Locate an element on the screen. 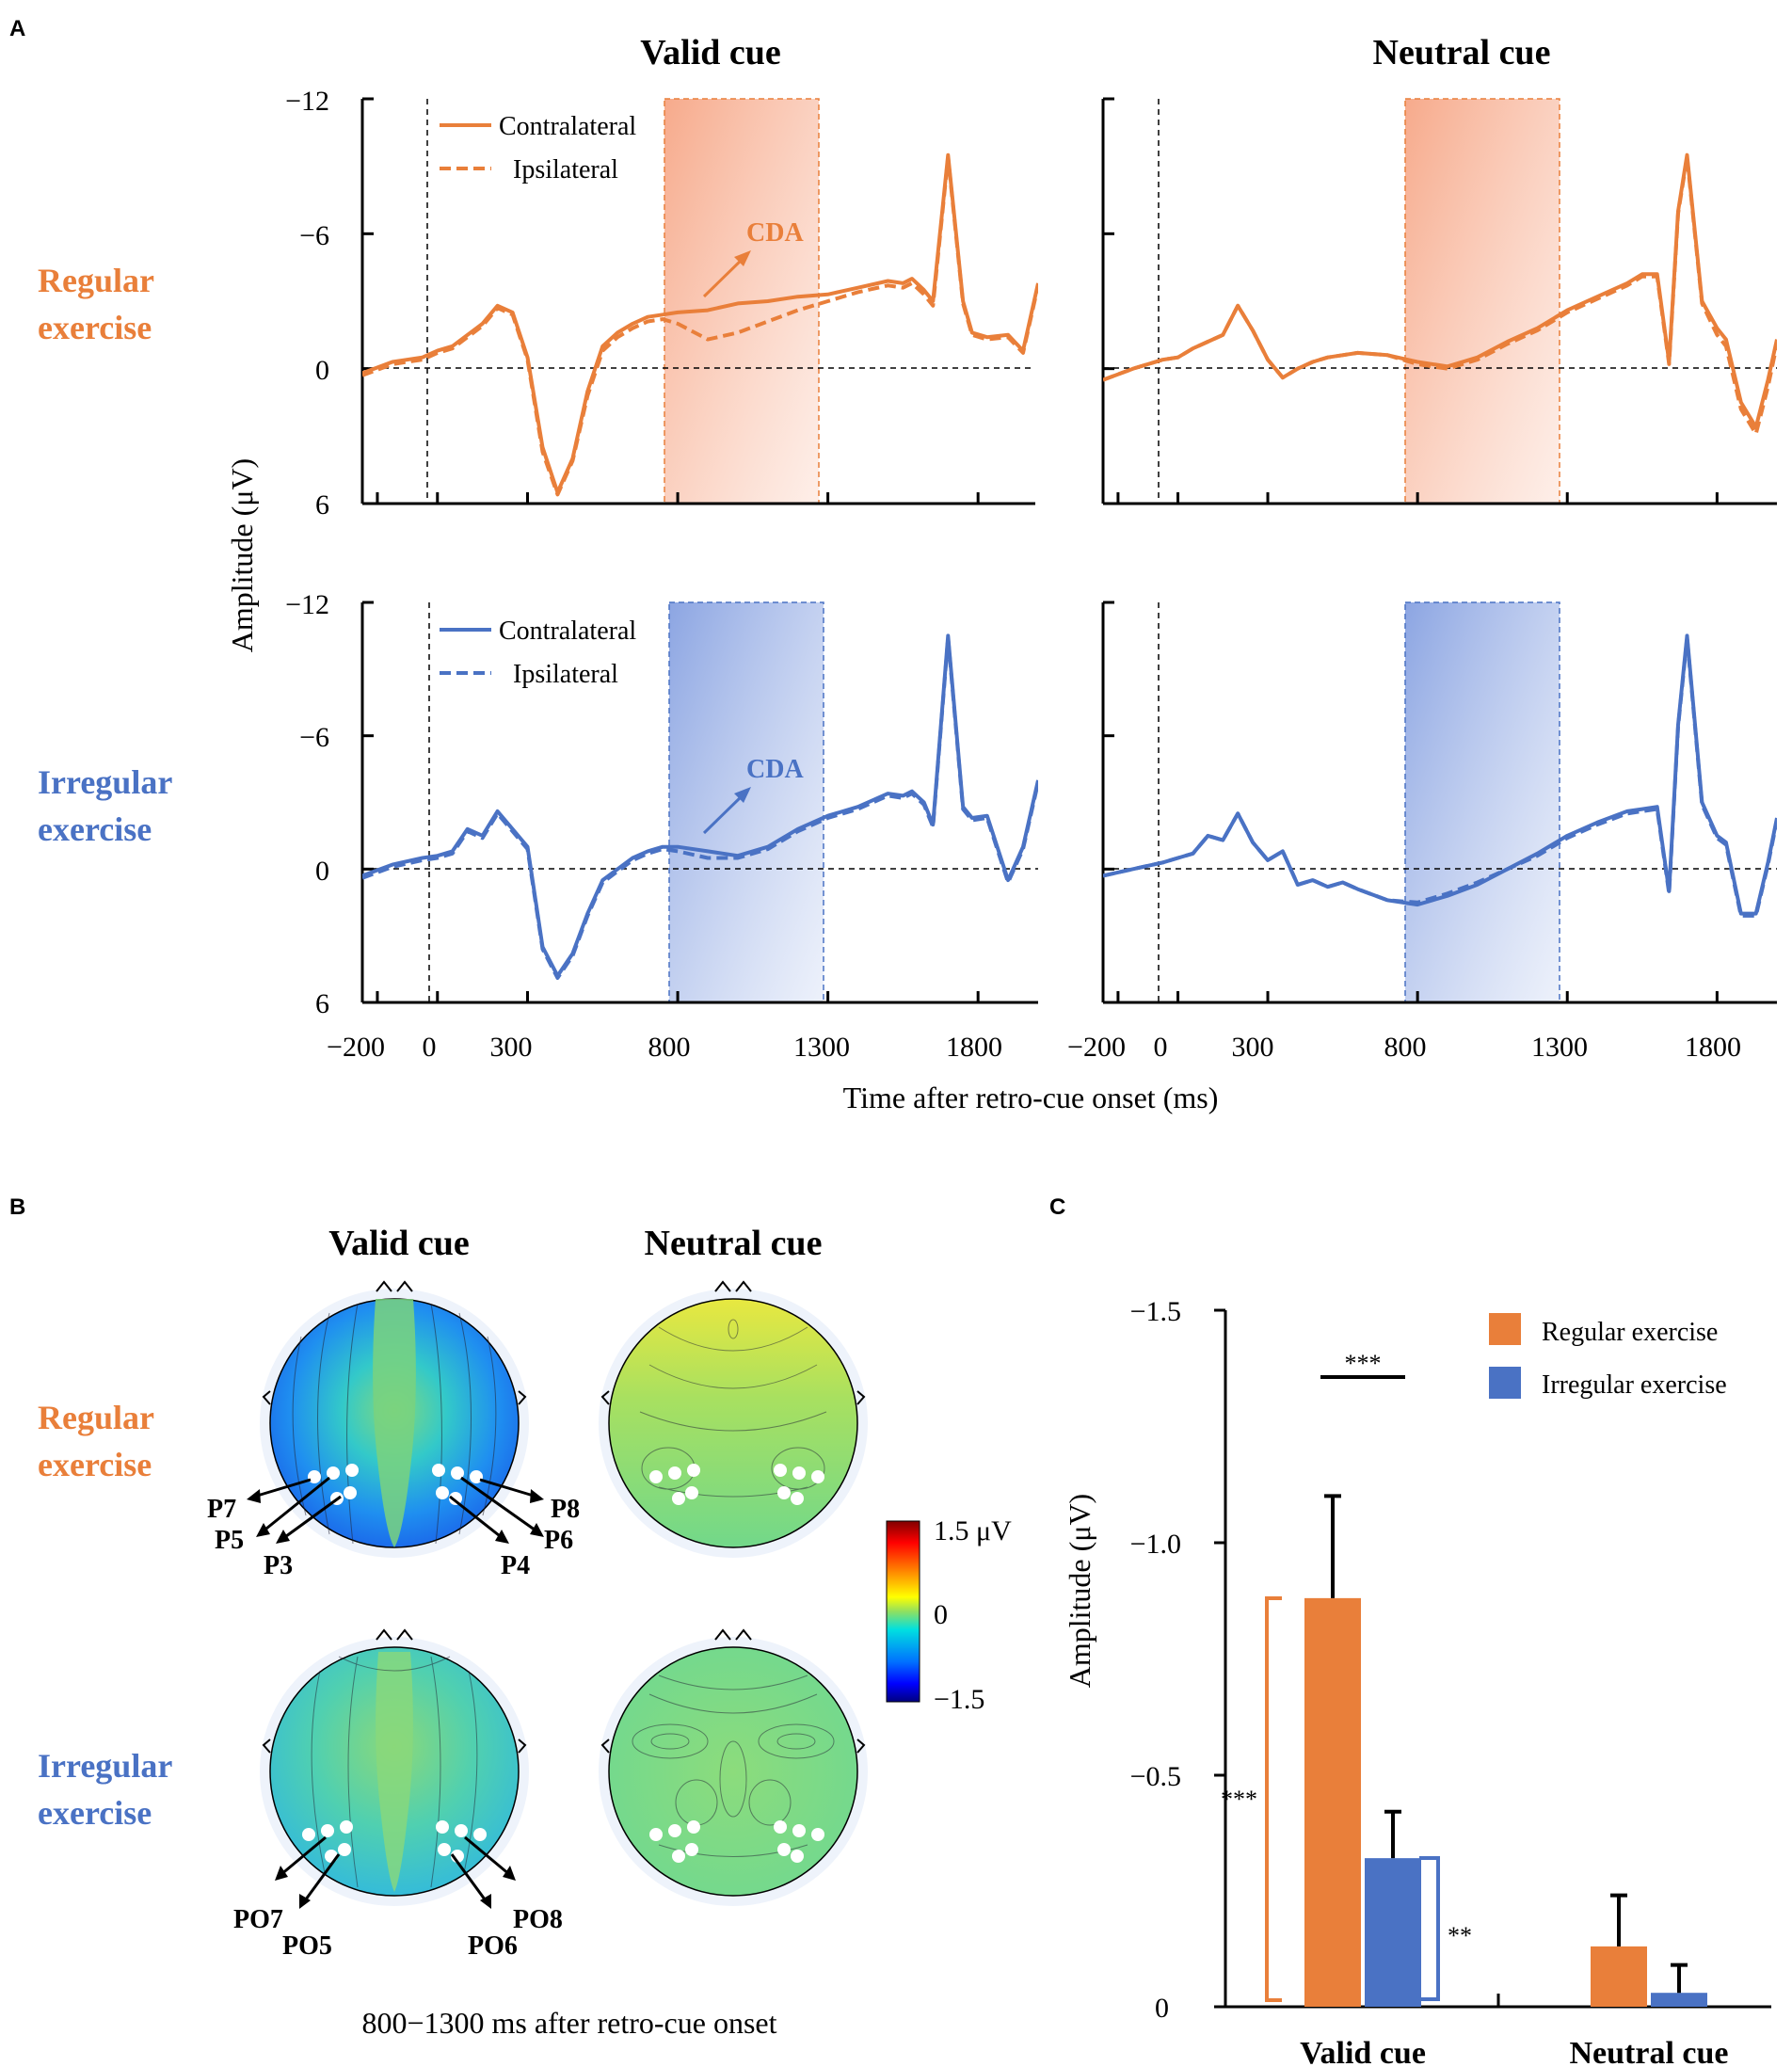 The width and height of the screenshot is (1792, 2067). electrode-label-p4: P4 is located at coordinates (515, 1566).